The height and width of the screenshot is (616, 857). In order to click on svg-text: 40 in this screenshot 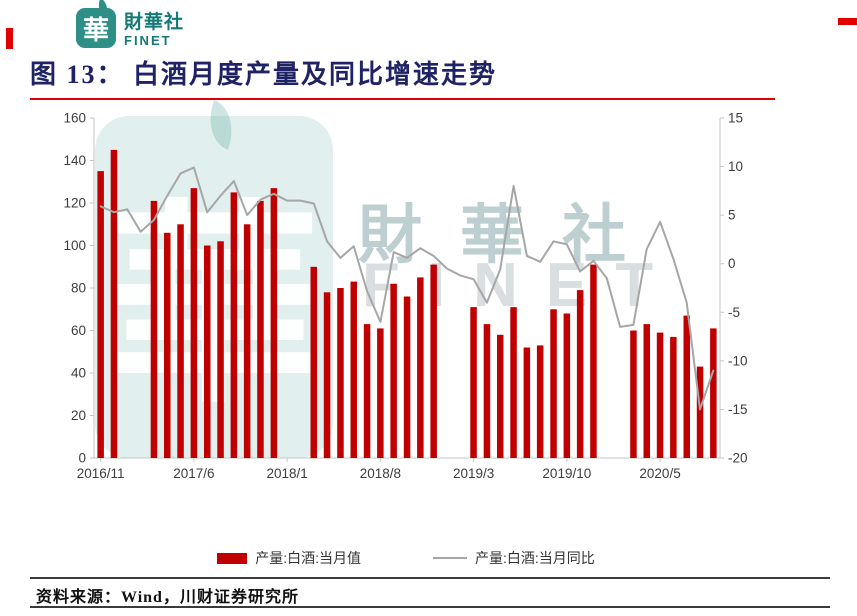, I will do `click(78, 373)`.